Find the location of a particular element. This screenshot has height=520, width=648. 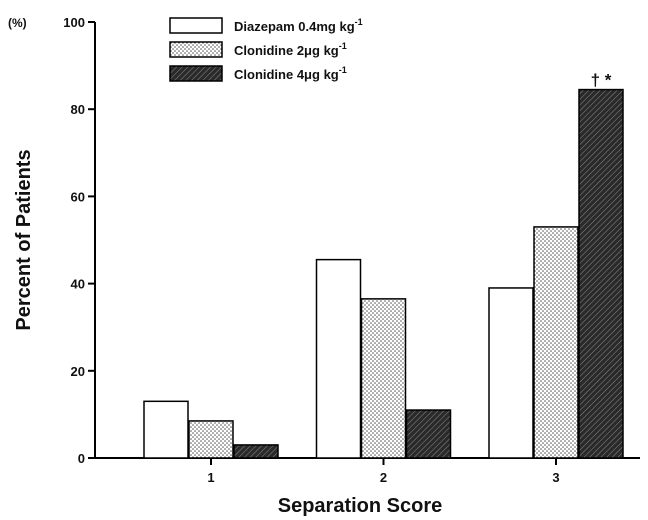

y-tick-label: 20 is located at coordinates (78, 371).